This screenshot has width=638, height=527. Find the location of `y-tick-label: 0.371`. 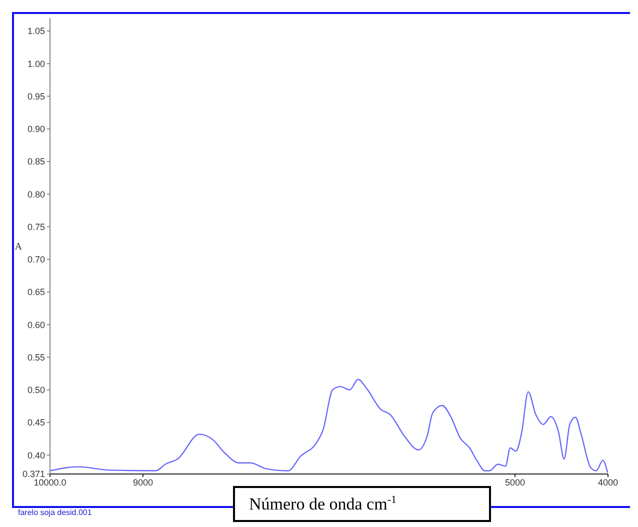

y-tick-label: 0.371 is located at coordinates (33, 474).